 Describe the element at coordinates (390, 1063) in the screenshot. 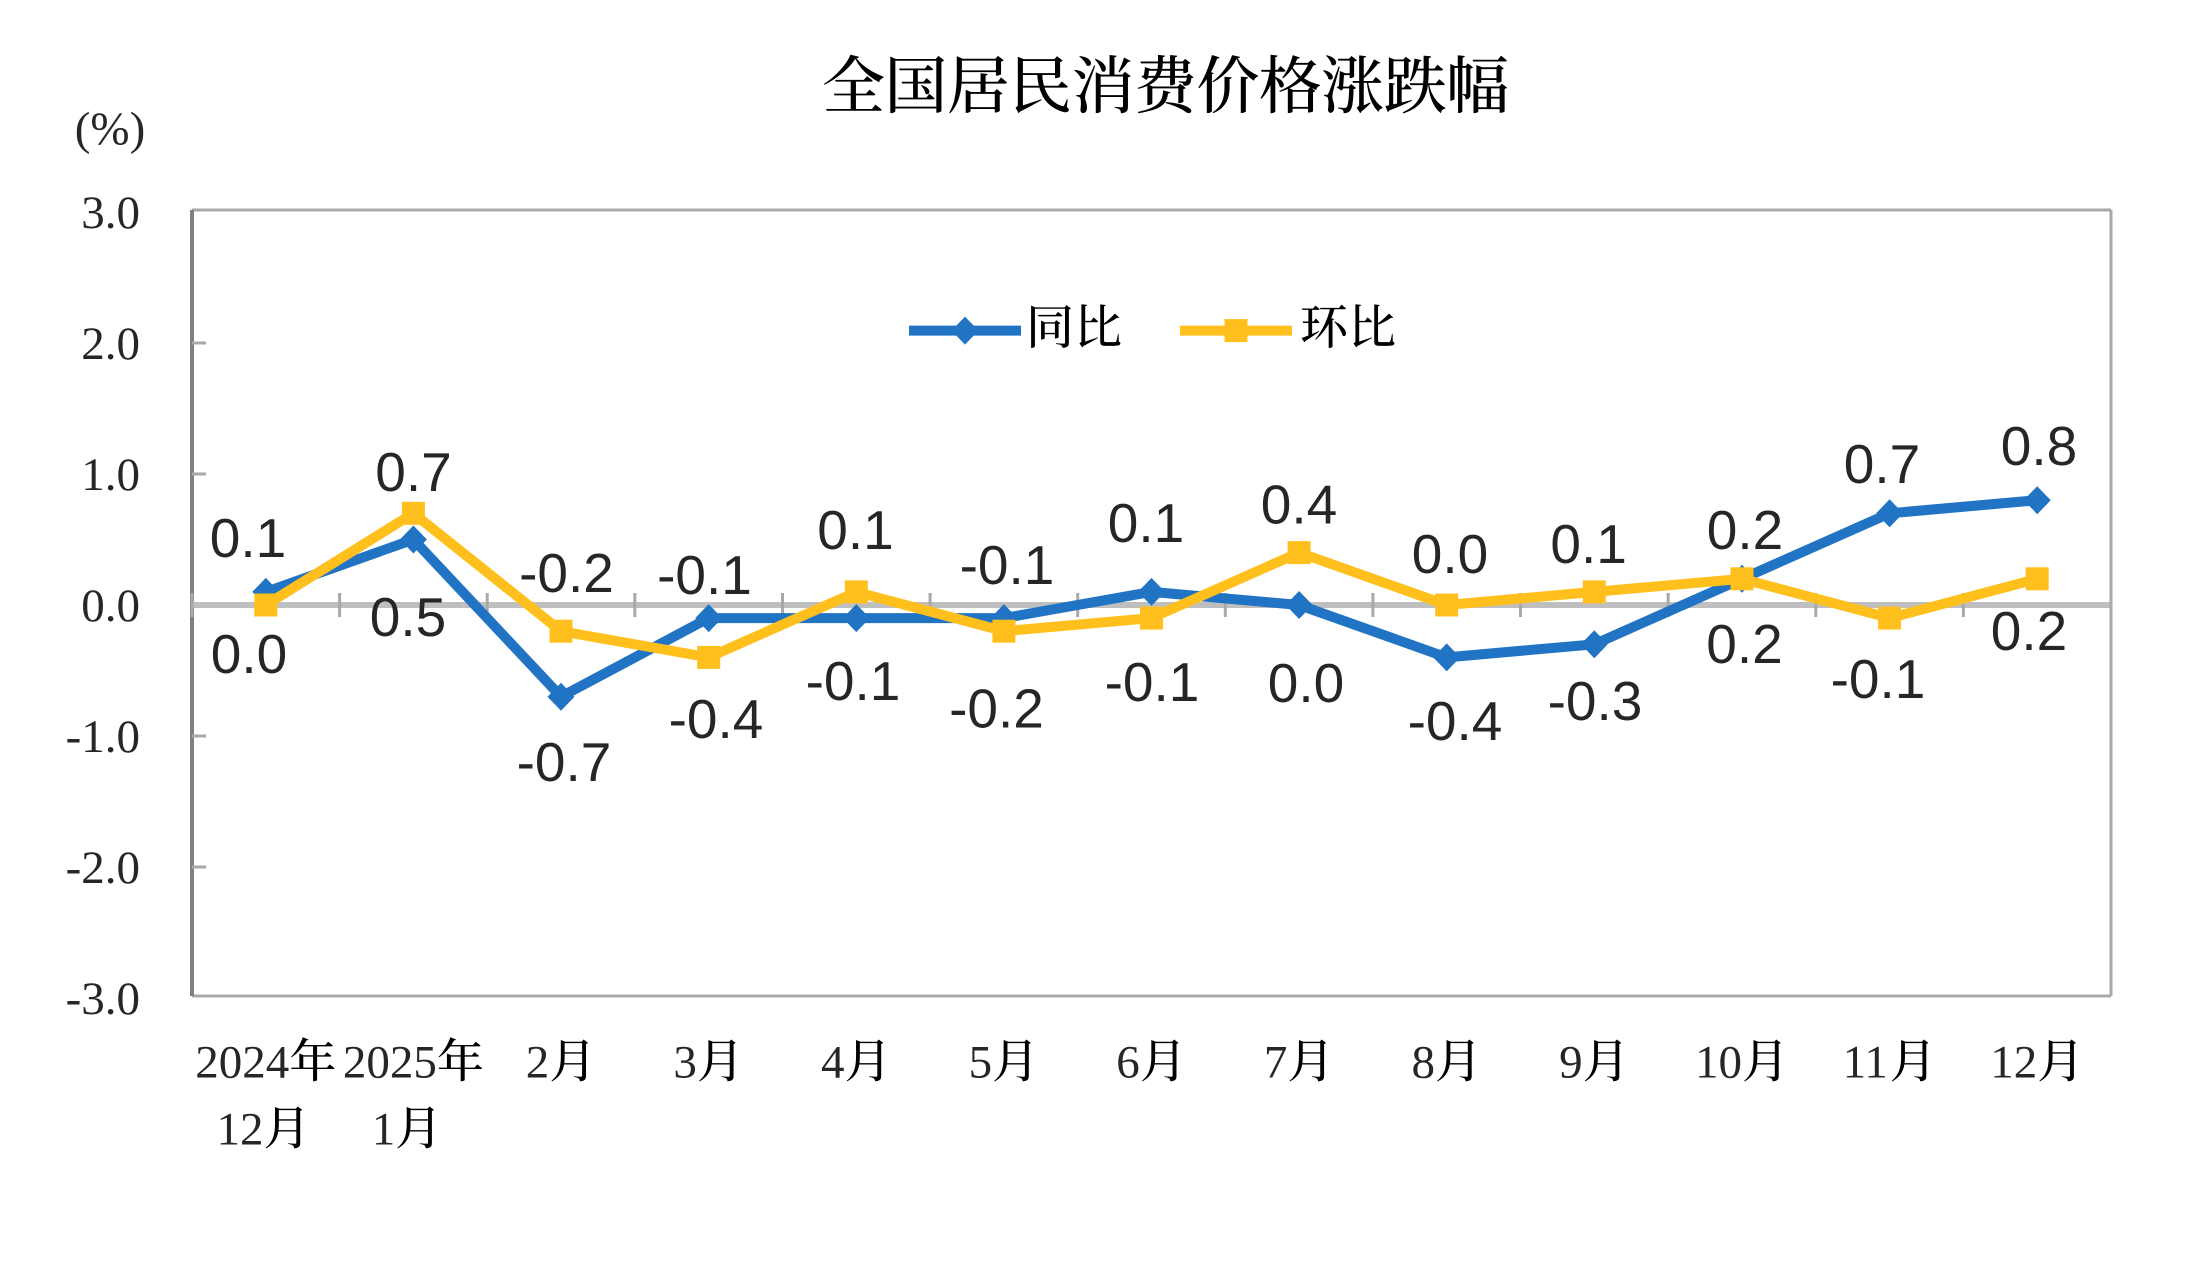

I see `svg-text: 2025` at that location.